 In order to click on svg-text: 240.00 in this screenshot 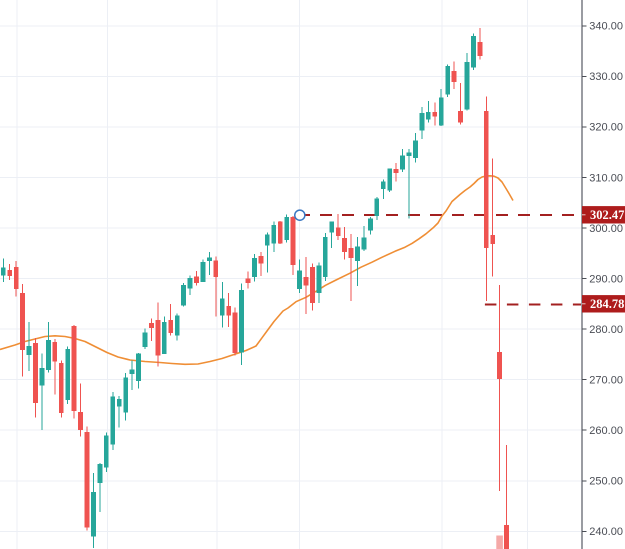, I will do `click(606, 532)`.